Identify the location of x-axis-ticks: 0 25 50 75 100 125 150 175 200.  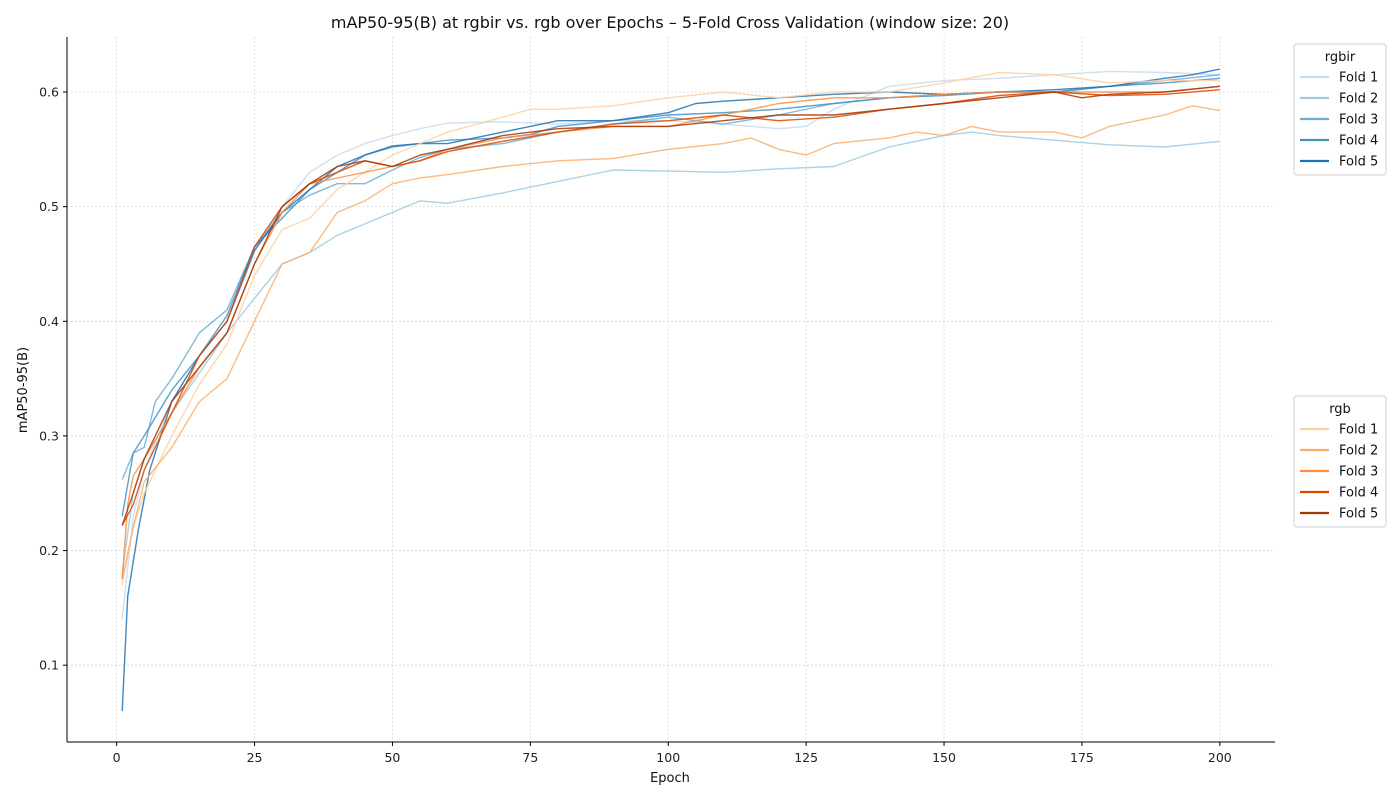
(672, 753).